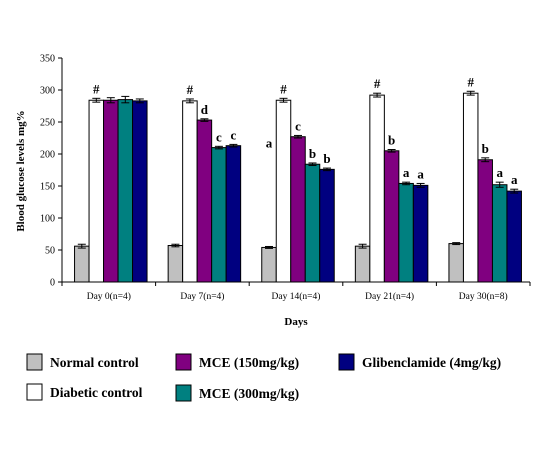  I want to click on y-tick-label: 150, so click(47, 187).